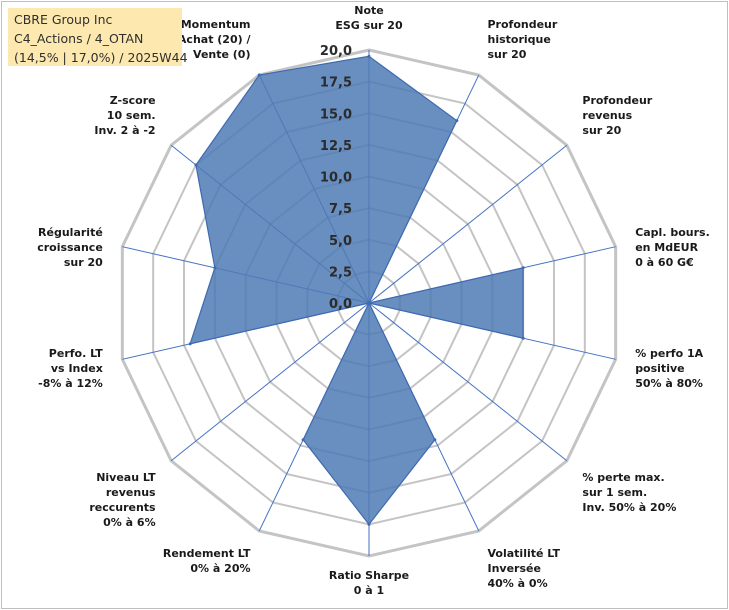 The image size is (729, 610). What do you see at coordinates (336, 51) in the screenshot?
I see `tick-label: 20,0` at bounding box center [336, 51].